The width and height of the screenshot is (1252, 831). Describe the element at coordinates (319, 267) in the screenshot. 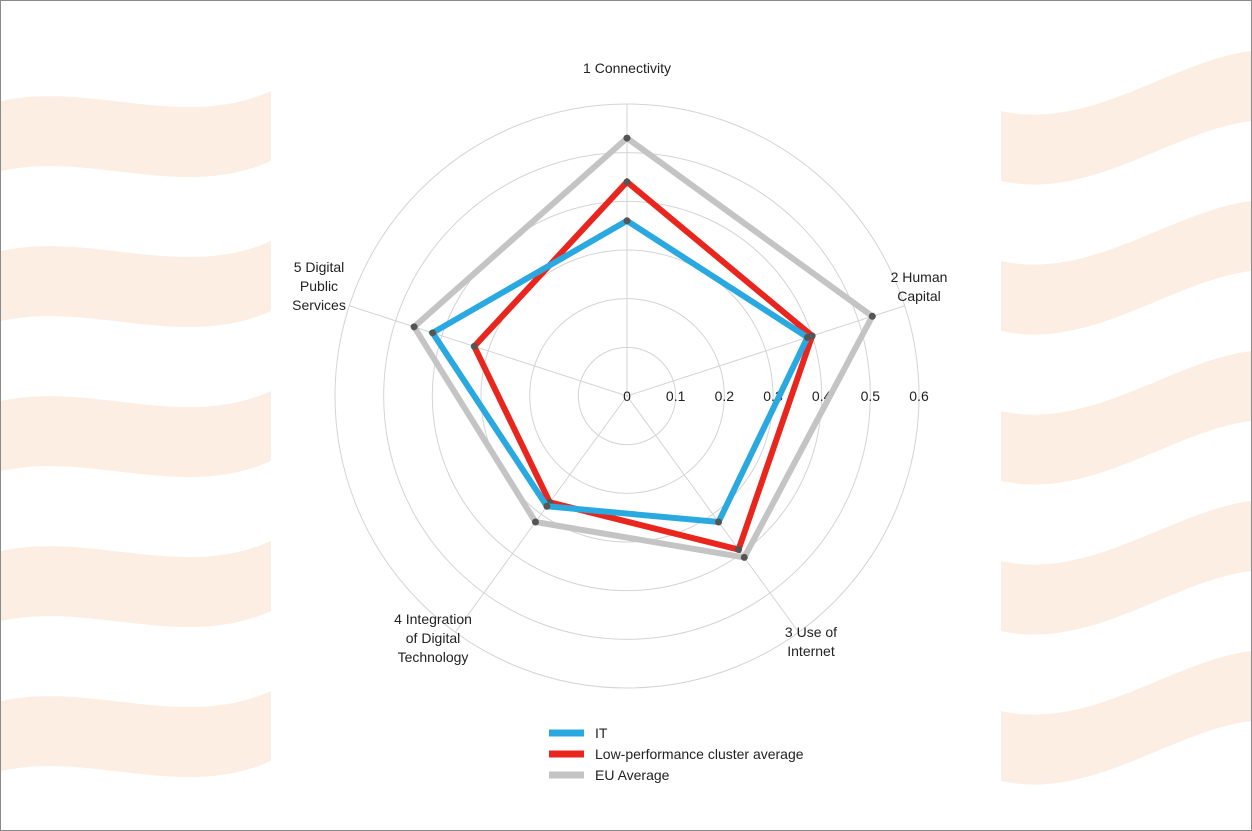

I see `axis-label-line: 5 Digital` at that location.